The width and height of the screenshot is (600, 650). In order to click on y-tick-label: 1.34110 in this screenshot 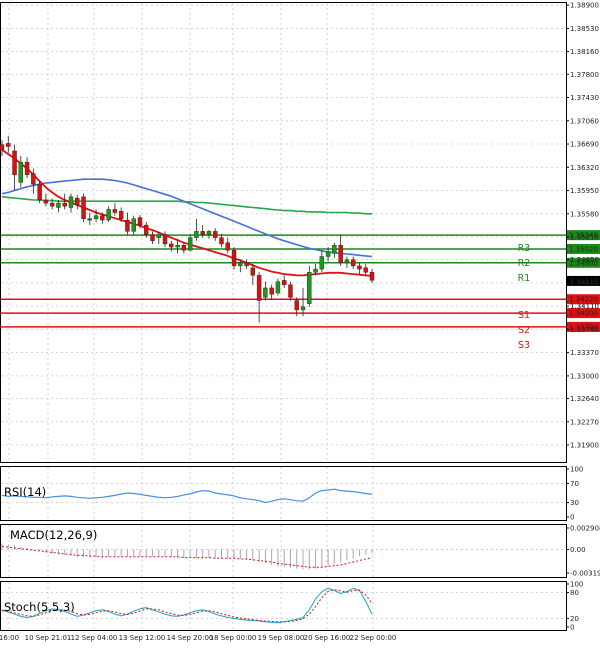, I will do `click(584, 307)`.